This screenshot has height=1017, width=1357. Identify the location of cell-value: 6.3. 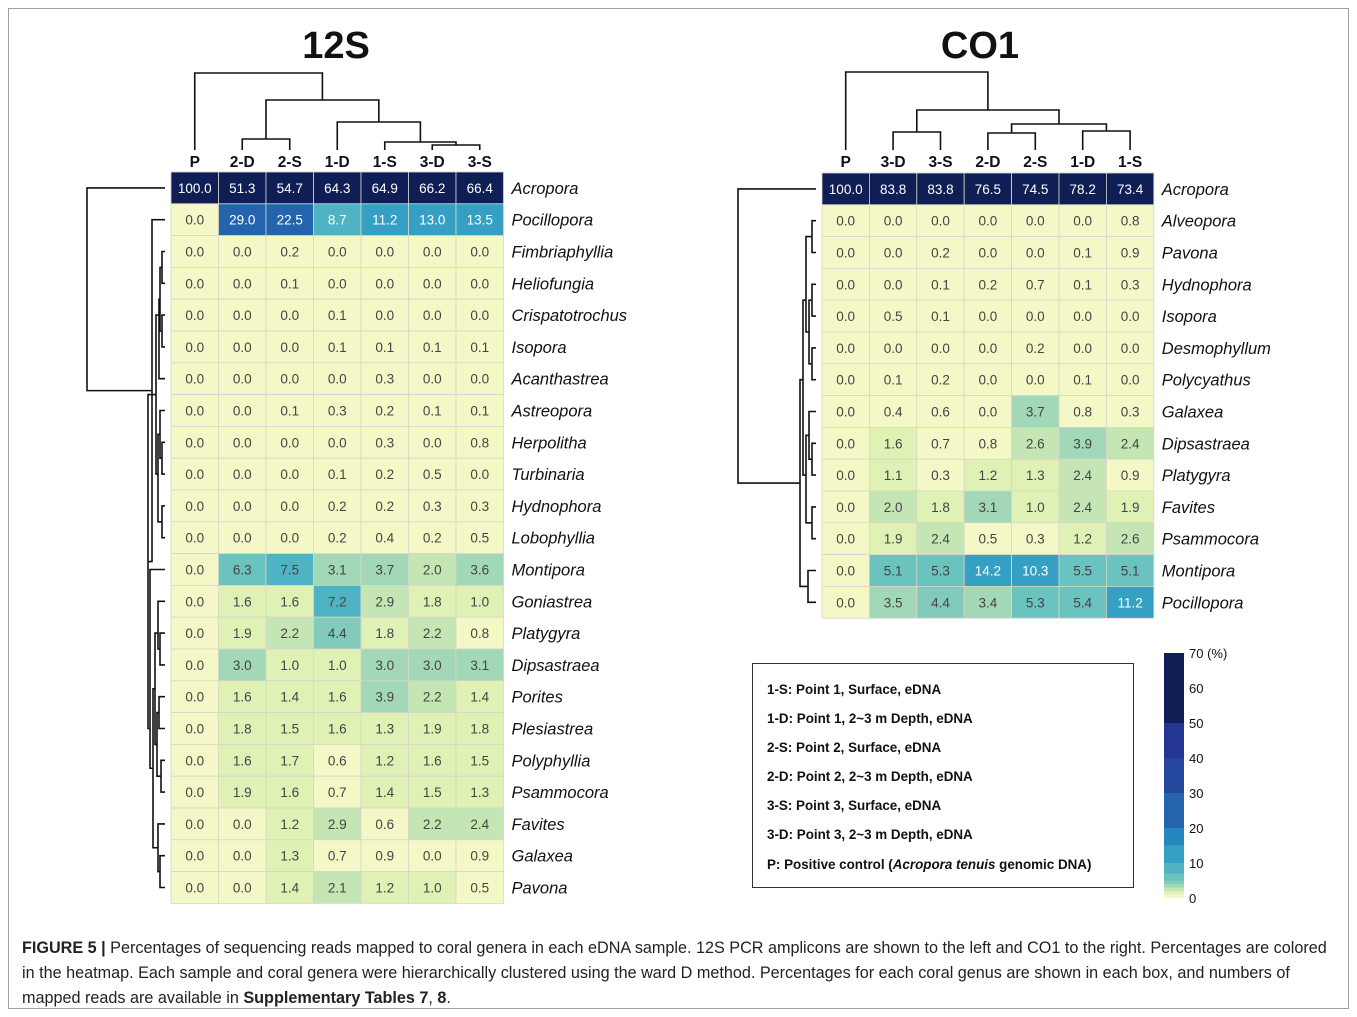
(242, 570).